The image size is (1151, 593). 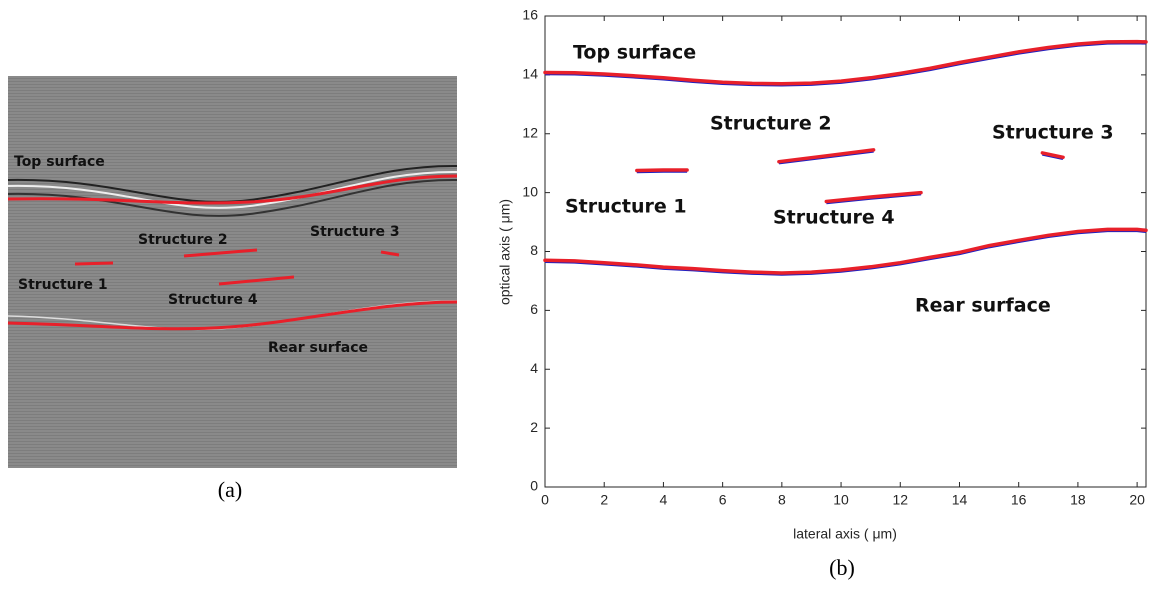 What do you see at coordinates (604, 500) in the screenshot?
I see `x-tick-label: 2` at bounding box center [604, 500].